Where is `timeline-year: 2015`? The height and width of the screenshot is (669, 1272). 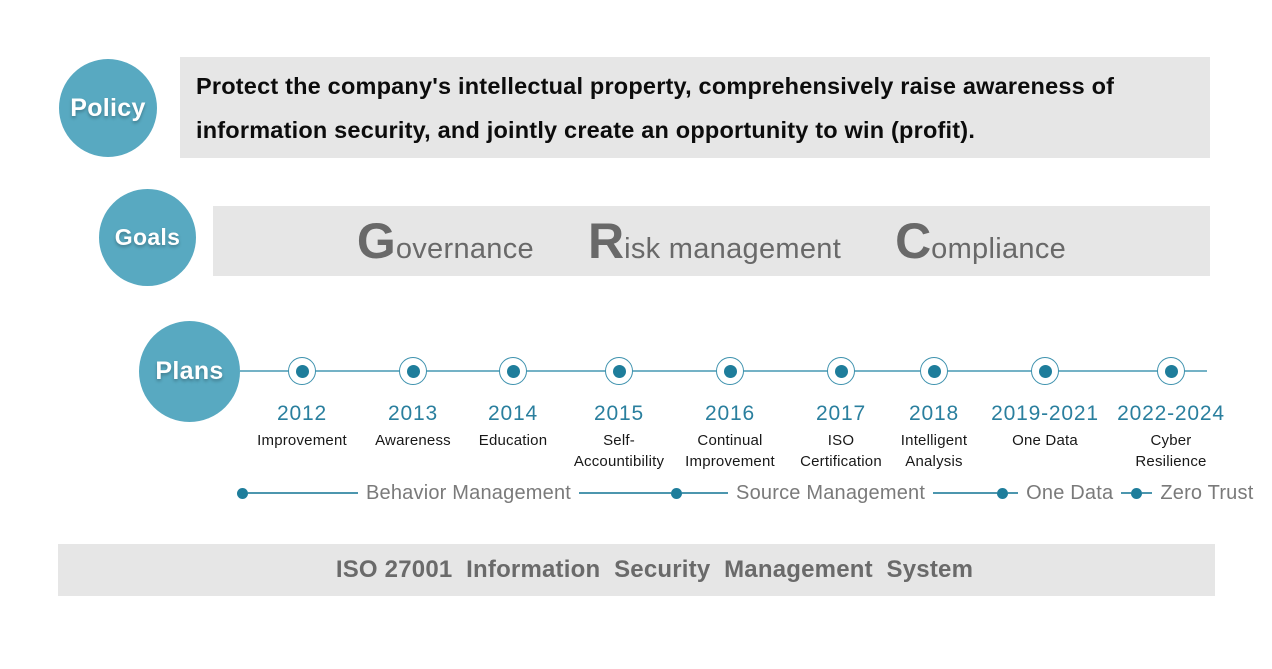
timeline-year: 2015 is located at coordinates (619, 413).